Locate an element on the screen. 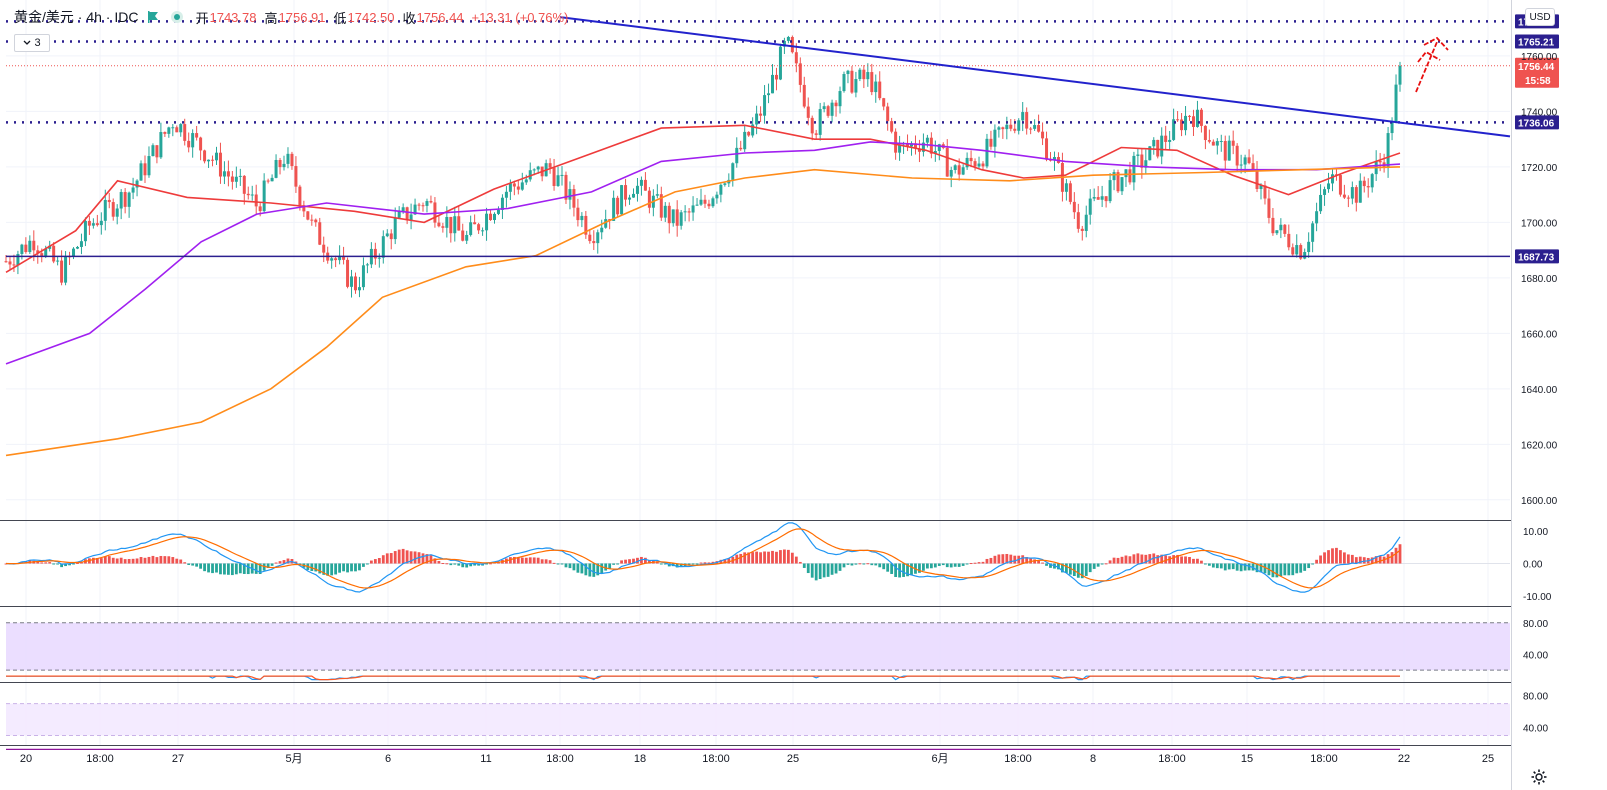 The image size is (1607, 790). trendline is located at coordinates (1035, 77).